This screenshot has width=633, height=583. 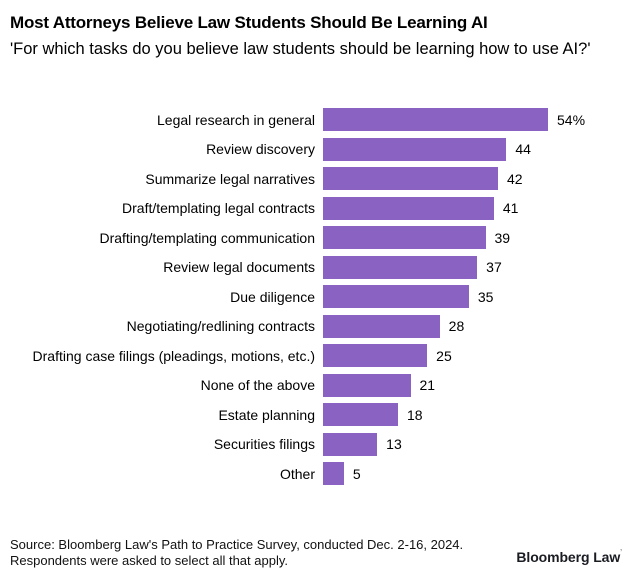 What do you see at coordinates (230, 178) in the screenshot?
I see `bar-category-label: Summarize legal narratives` at bounding box center [230, 178].